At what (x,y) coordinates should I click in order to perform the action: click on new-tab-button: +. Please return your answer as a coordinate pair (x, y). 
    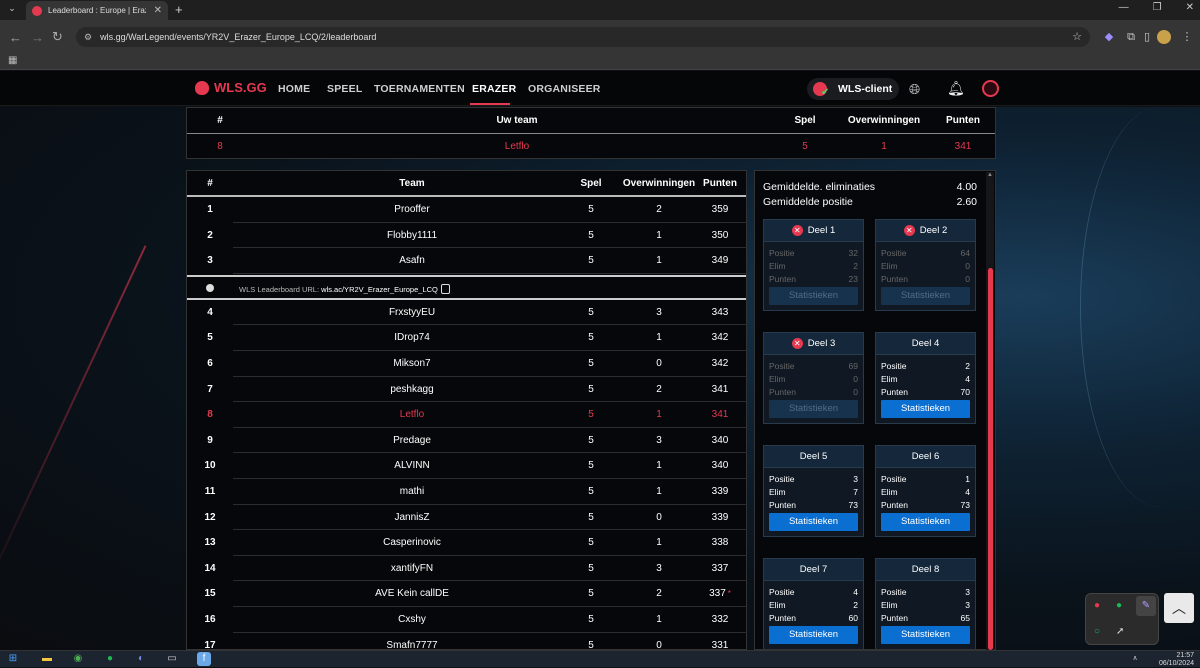
    Looking at the image, I should click on (179, 9).